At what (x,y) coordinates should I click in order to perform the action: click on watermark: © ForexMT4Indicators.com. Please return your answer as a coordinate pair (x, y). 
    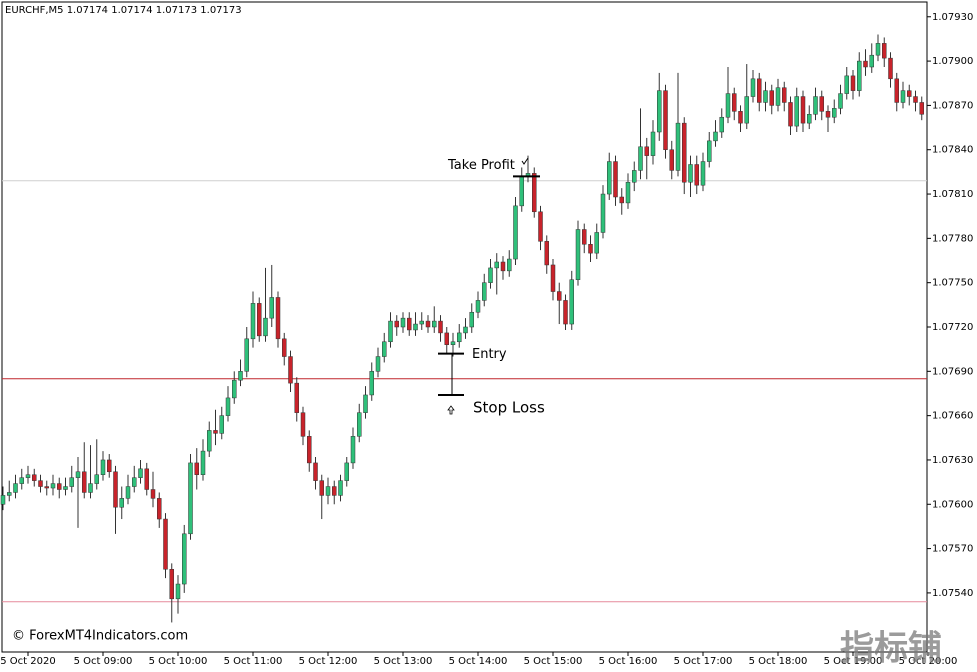
    Looking at the image, I should click on (100, 636).